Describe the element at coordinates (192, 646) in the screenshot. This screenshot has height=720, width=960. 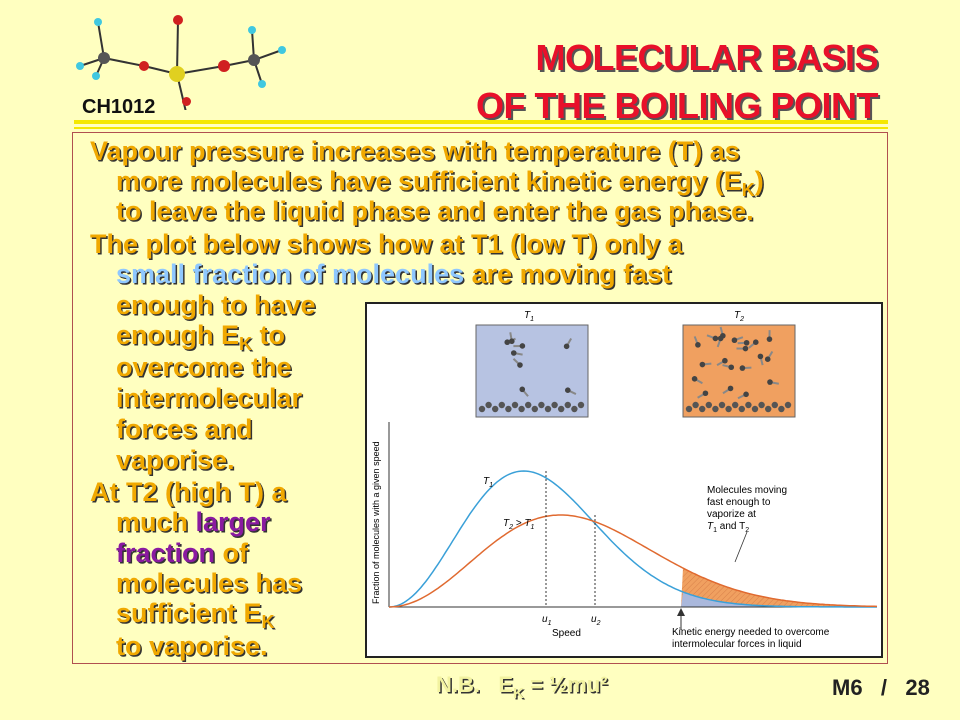
I see `text-line: to vaporise.` at that location.